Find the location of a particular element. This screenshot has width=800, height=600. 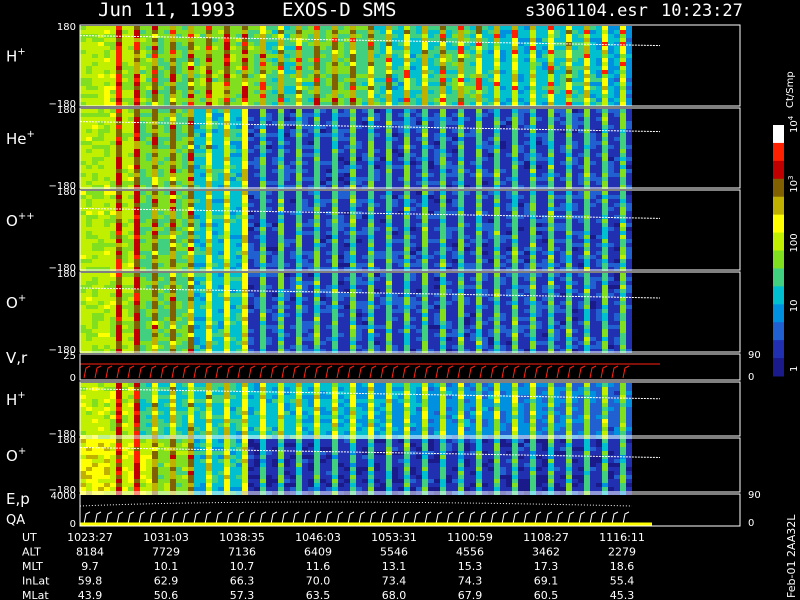

colorbar-tick: 10 is located at coordinates (794, 306).